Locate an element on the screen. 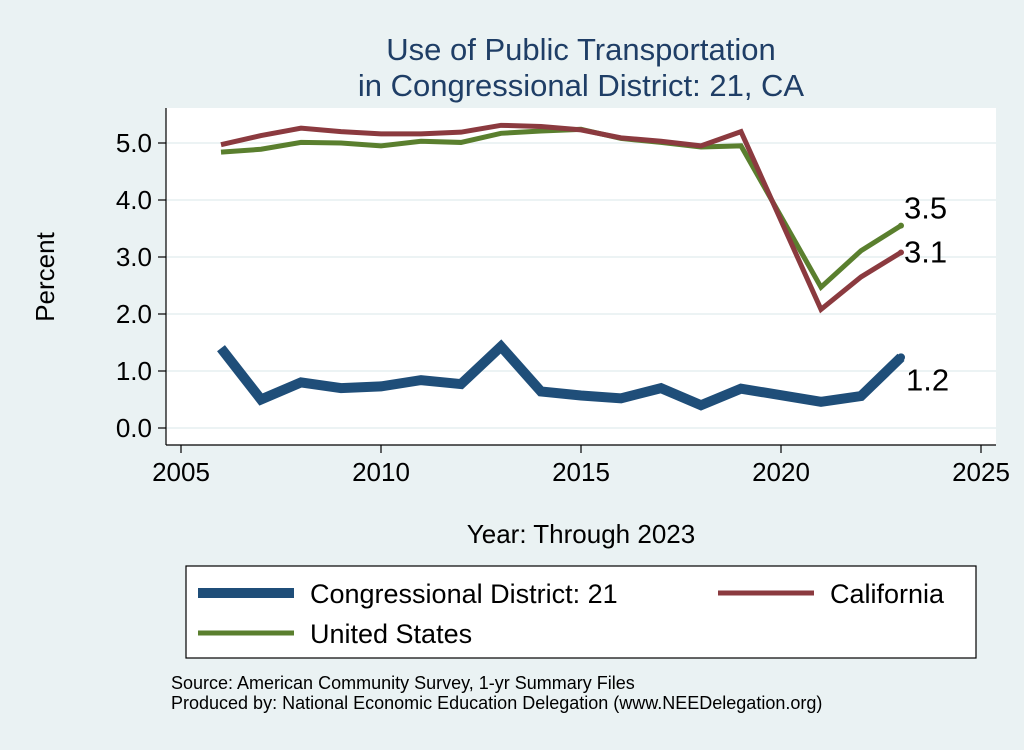  y-tick-label: 4.0 is located at coordinates (134, 200).